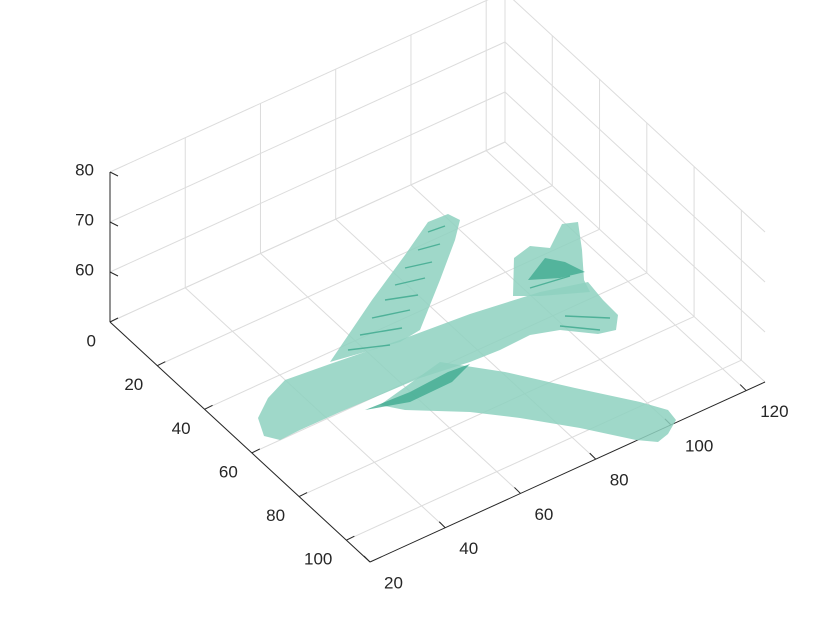 This screenshot has width=840, height=630. I want to click on surface-texture, so click(479, 288).